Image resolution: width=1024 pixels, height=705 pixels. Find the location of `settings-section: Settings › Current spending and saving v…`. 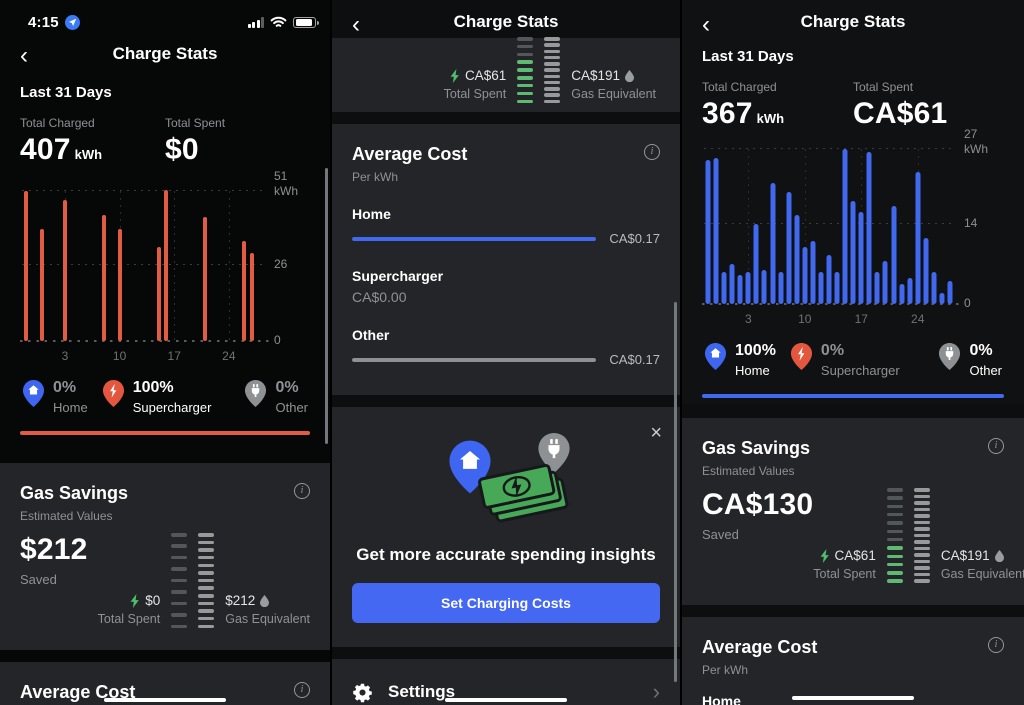

settings-section: Settings › Current spending and saving v… is located at coordinates (506, 682).